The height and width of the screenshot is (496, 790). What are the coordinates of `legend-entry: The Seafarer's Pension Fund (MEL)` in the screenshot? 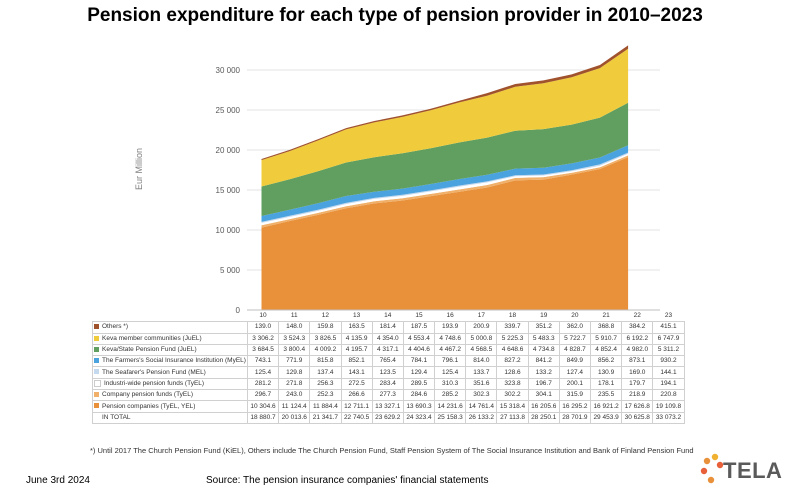 It's located at (170, 372).